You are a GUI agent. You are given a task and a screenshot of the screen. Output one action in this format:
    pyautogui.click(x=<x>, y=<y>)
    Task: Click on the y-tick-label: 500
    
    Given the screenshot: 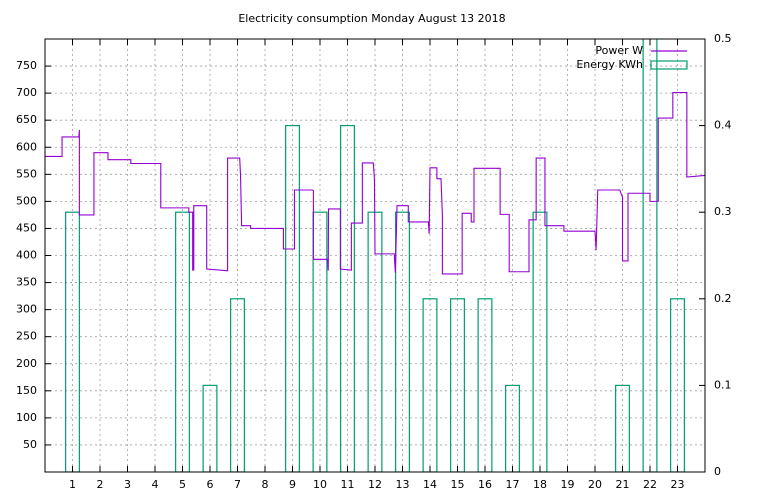 What is the action you would take?
    pyautogui.click(x=26, y=200)
    